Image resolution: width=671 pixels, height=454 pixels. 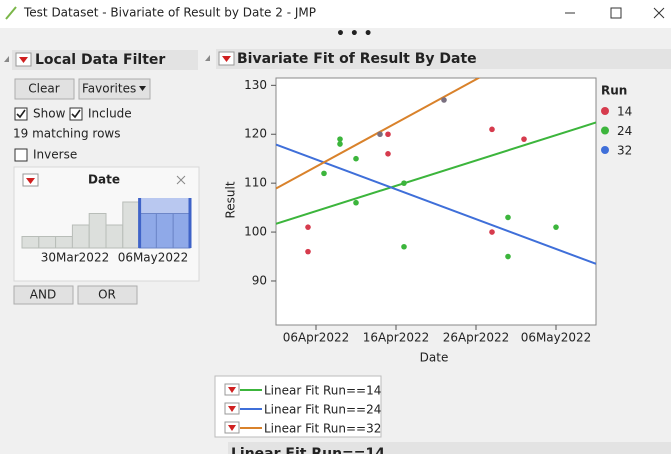 I want to click on histogram, so click(x=106, y=223).